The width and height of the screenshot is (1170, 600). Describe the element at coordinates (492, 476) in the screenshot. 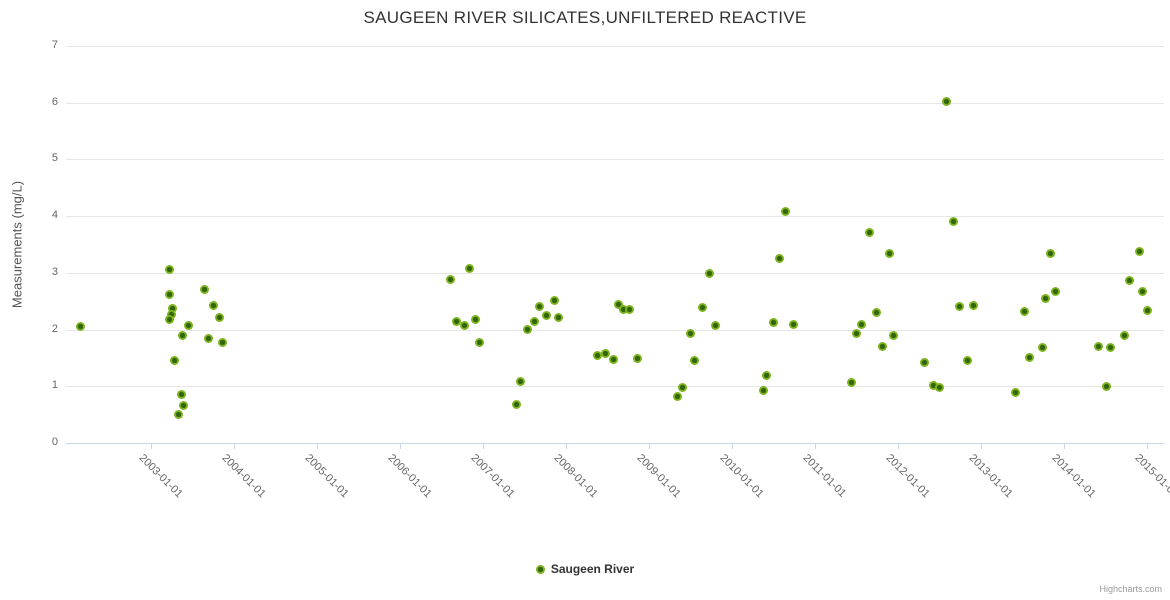

I see `x-axis-tick-label: 2007-01-01` at that location.